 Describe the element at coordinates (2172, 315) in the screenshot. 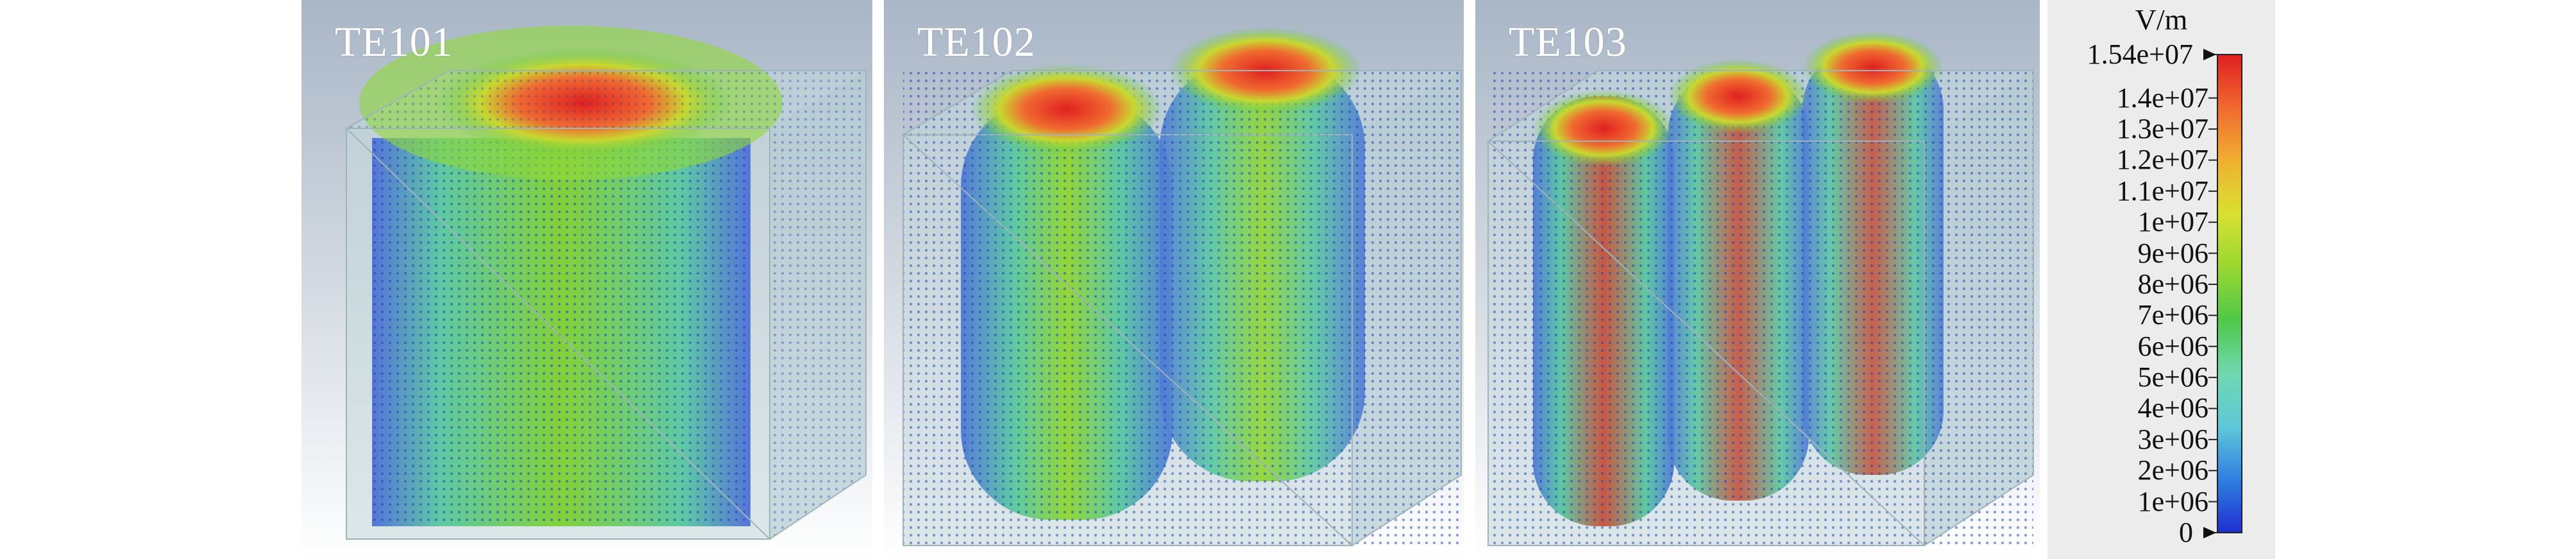

I see `legend-tick-label: 7e+06` at that location.